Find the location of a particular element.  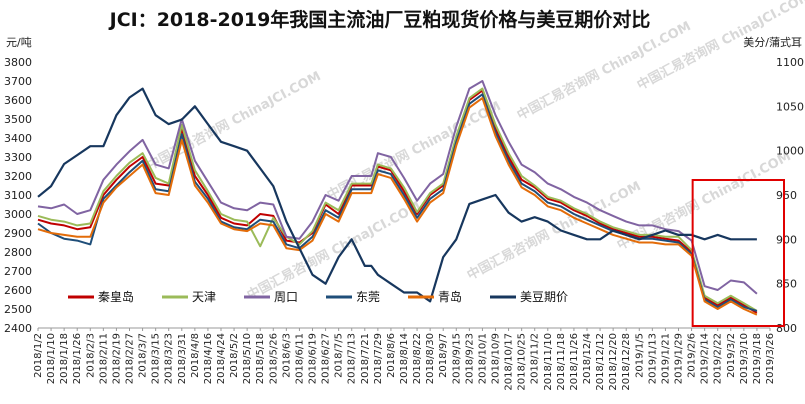

right-tick-label: 800 is located at coordinates (786, 328).